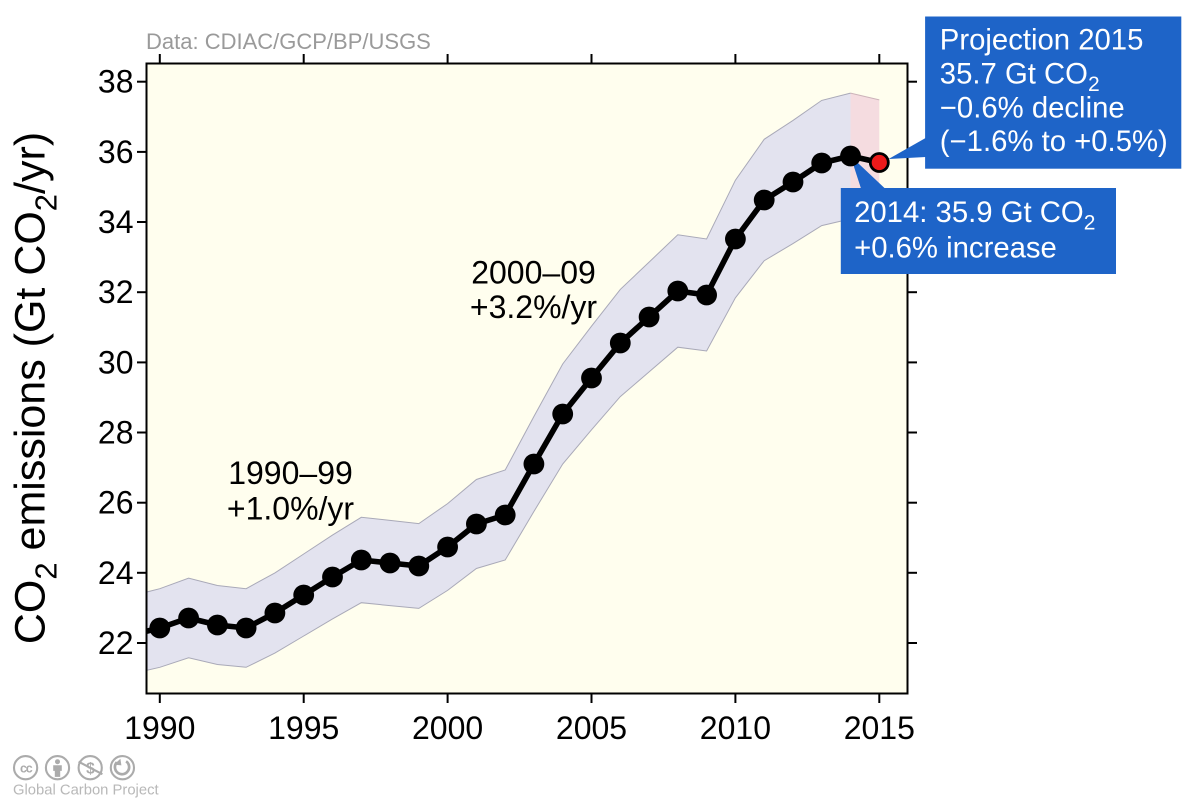  What do you see at coordinates (1054, 141) in the screenshot?
I see `svg-text: (−1.6% to +0.5%)` at bounding box center [1054, 141].